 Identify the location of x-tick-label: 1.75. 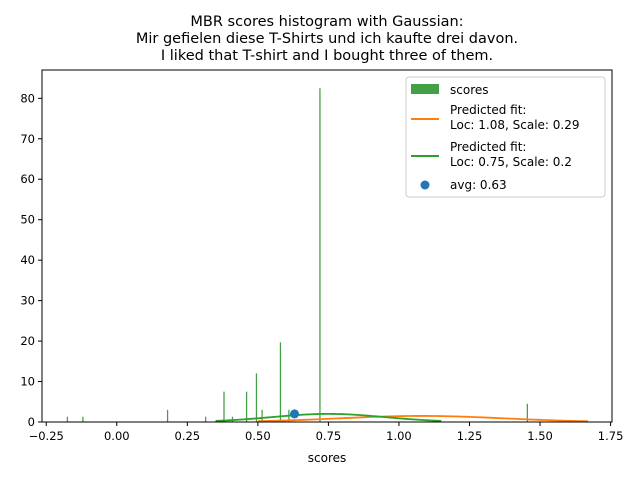
(611, 436).